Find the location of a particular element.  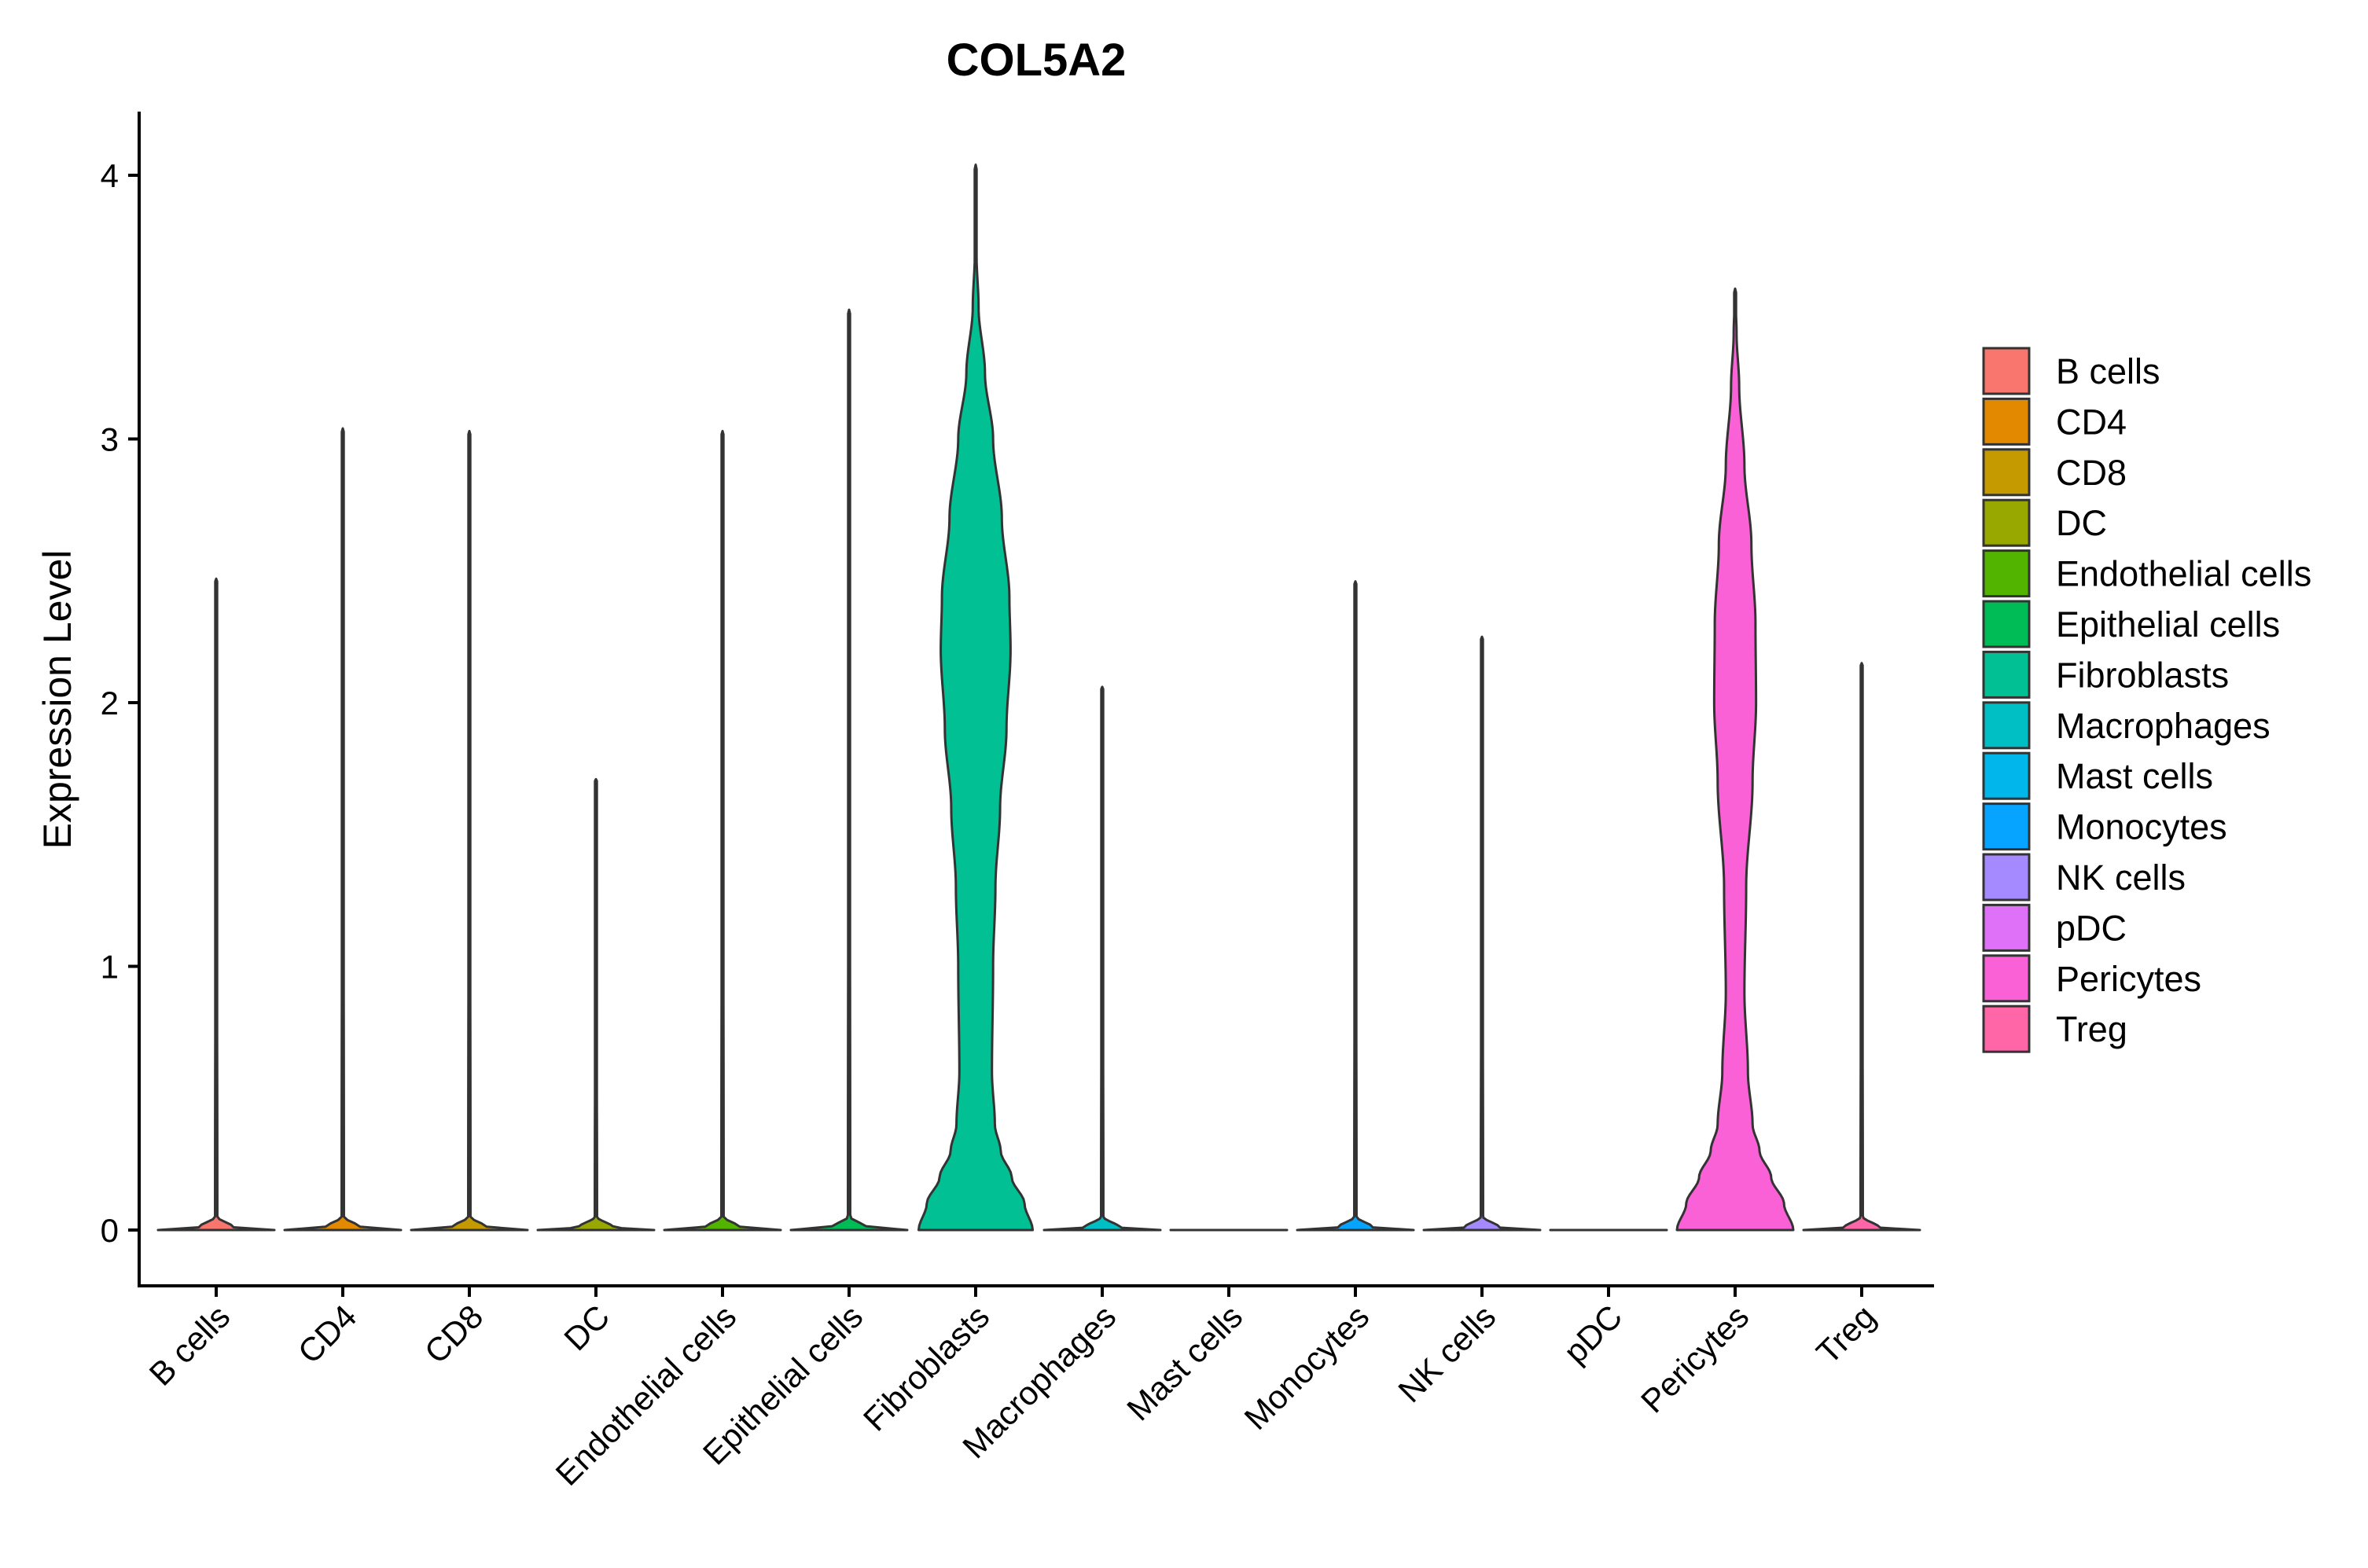

y-axis-label: Expression Level is located at coordinates (57, 700).